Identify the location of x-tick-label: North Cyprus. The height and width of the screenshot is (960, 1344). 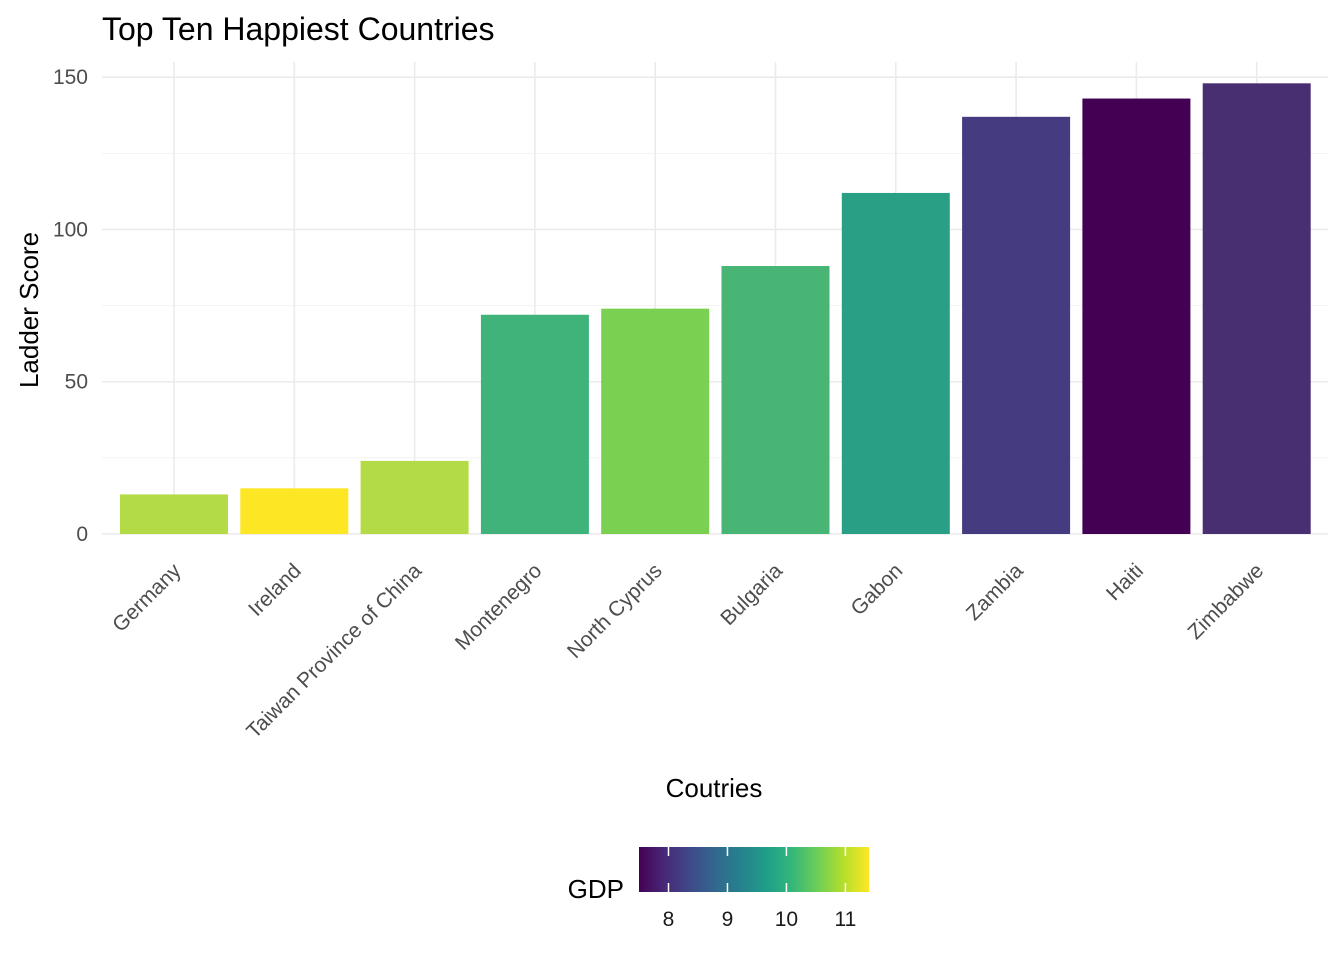
(615, 611).